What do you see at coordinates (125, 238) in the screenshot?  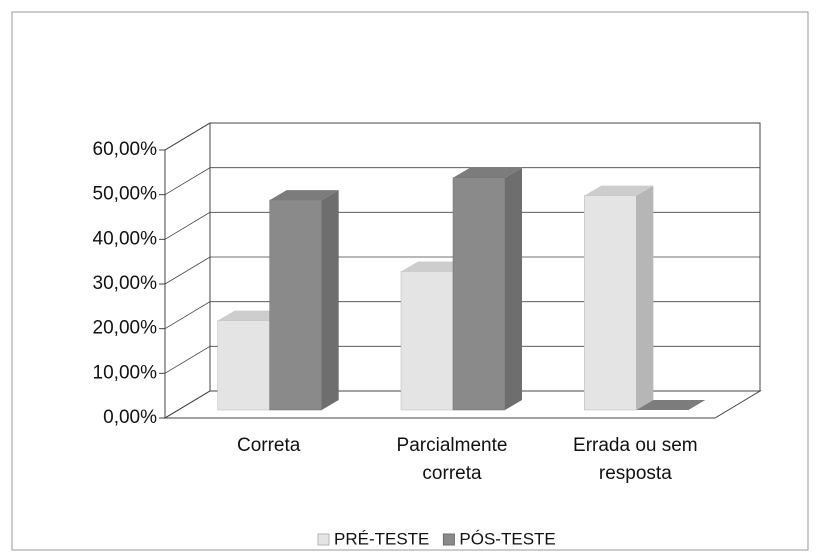 I see `y-tick-label: 40,00%` at bounding box center [125, 238].